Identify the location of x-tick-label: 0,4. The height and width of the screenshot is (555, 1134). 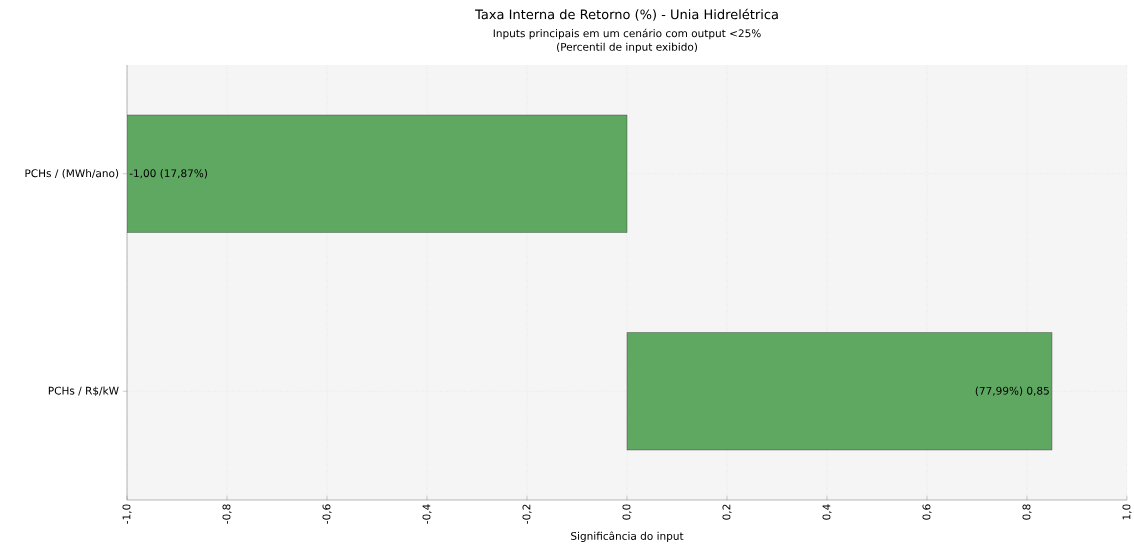
(827, 512).